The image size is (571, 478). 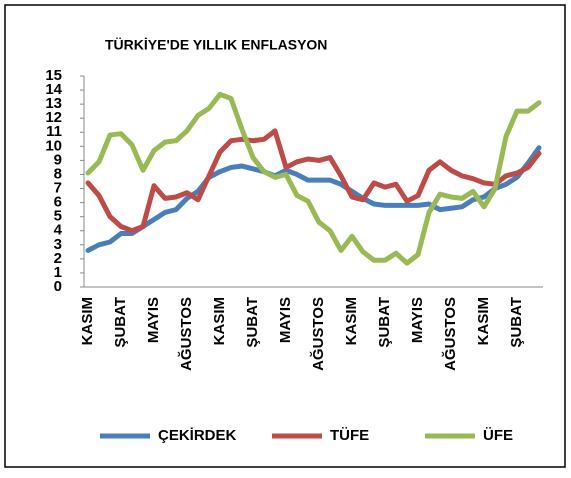 What do you see at coordinates (58, 188) in the screenshot?
I see `y-tick-label: 7` at bounding box center [58, 188].